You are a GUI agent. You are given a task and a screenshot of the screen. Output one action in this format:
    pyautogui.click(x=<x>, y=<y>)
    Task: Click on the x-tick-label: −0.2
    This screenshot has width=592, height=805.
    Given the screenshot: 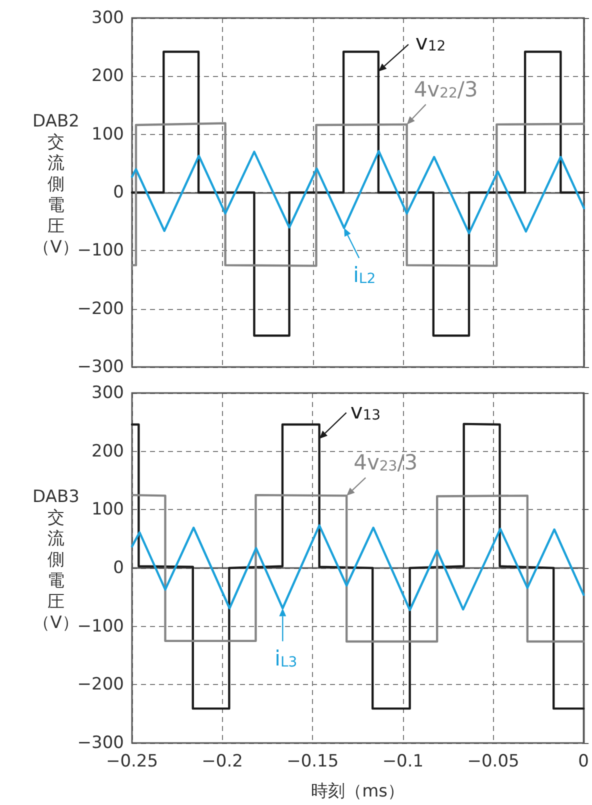 What is the action you would take?
    pyautogui.click(x=222, y=762)
    